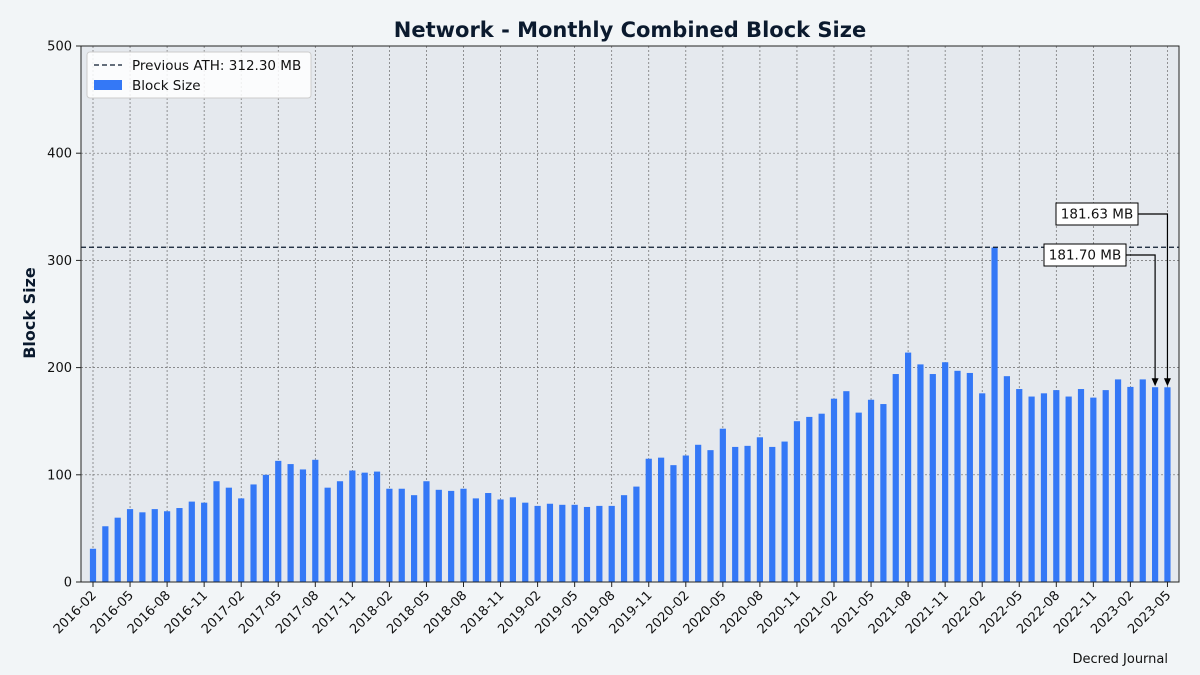  I want to click on annotation: 181.70 MB, so click(1101, 315).